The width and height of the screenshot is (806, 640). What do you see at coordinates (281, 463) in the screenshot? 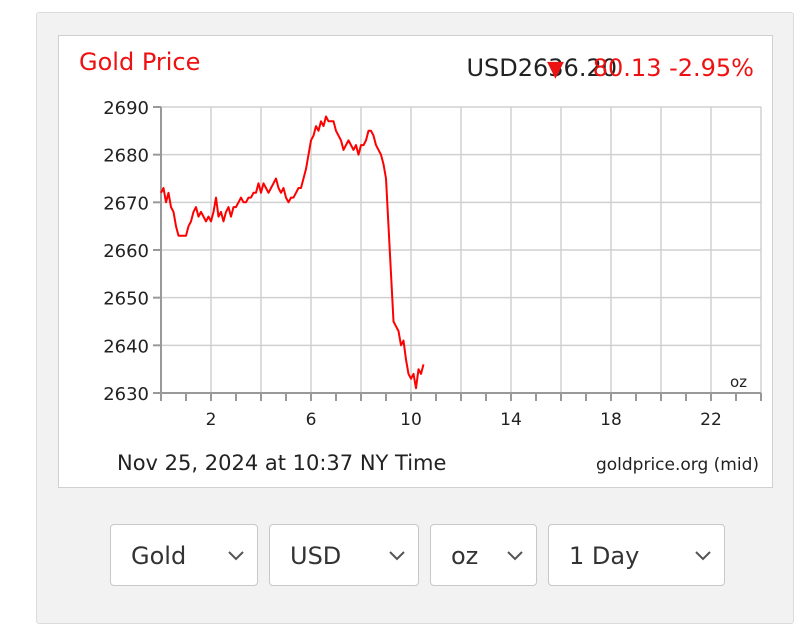
I see `date-label: Nov 25, 2024 at 10:37 NY Time` at bounding box center [281, 463].